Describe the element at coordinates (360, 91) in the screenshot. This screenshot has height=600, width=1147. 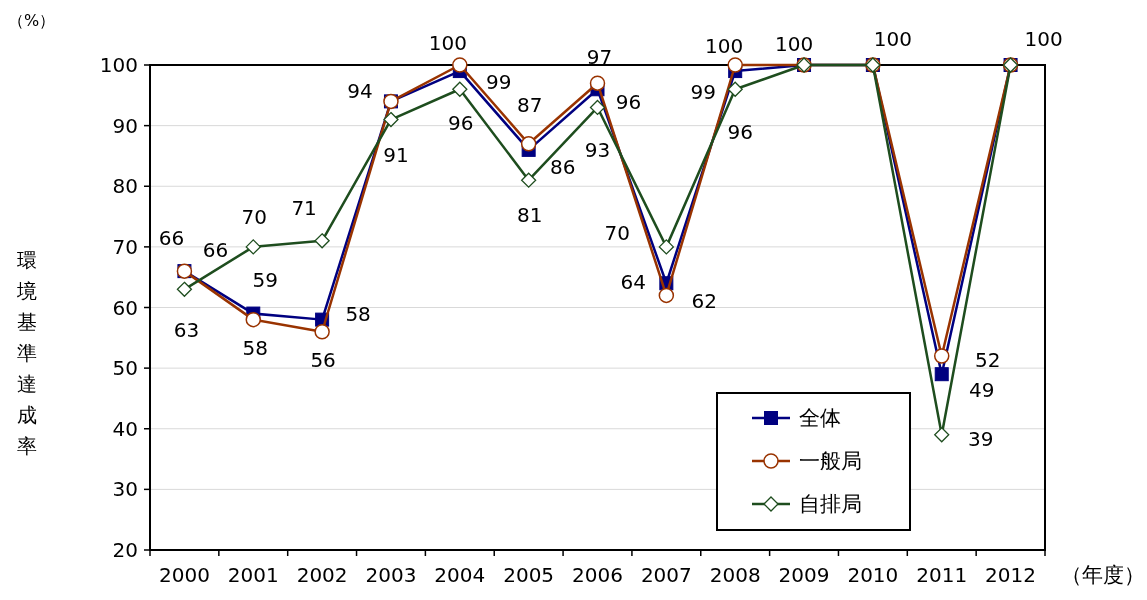
I see `data-label: 94` at that location.